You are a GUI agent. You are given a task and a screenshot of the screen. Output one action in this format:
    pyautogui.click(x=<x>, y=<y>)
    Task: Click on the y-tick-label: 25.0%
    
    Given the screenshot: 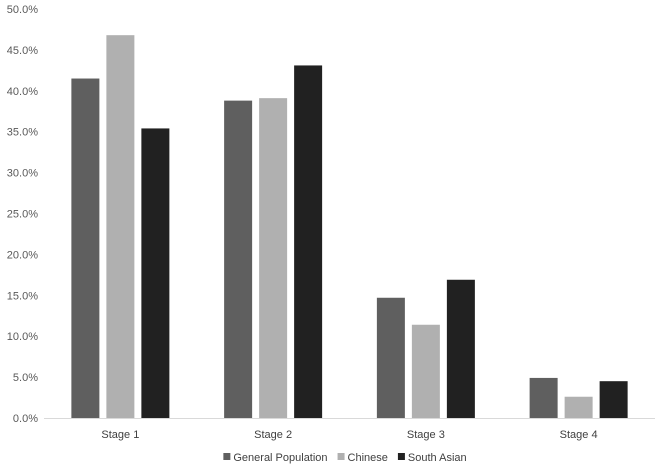 What is the action you would take?
    pyautogui.click(x=22, y=215)
    